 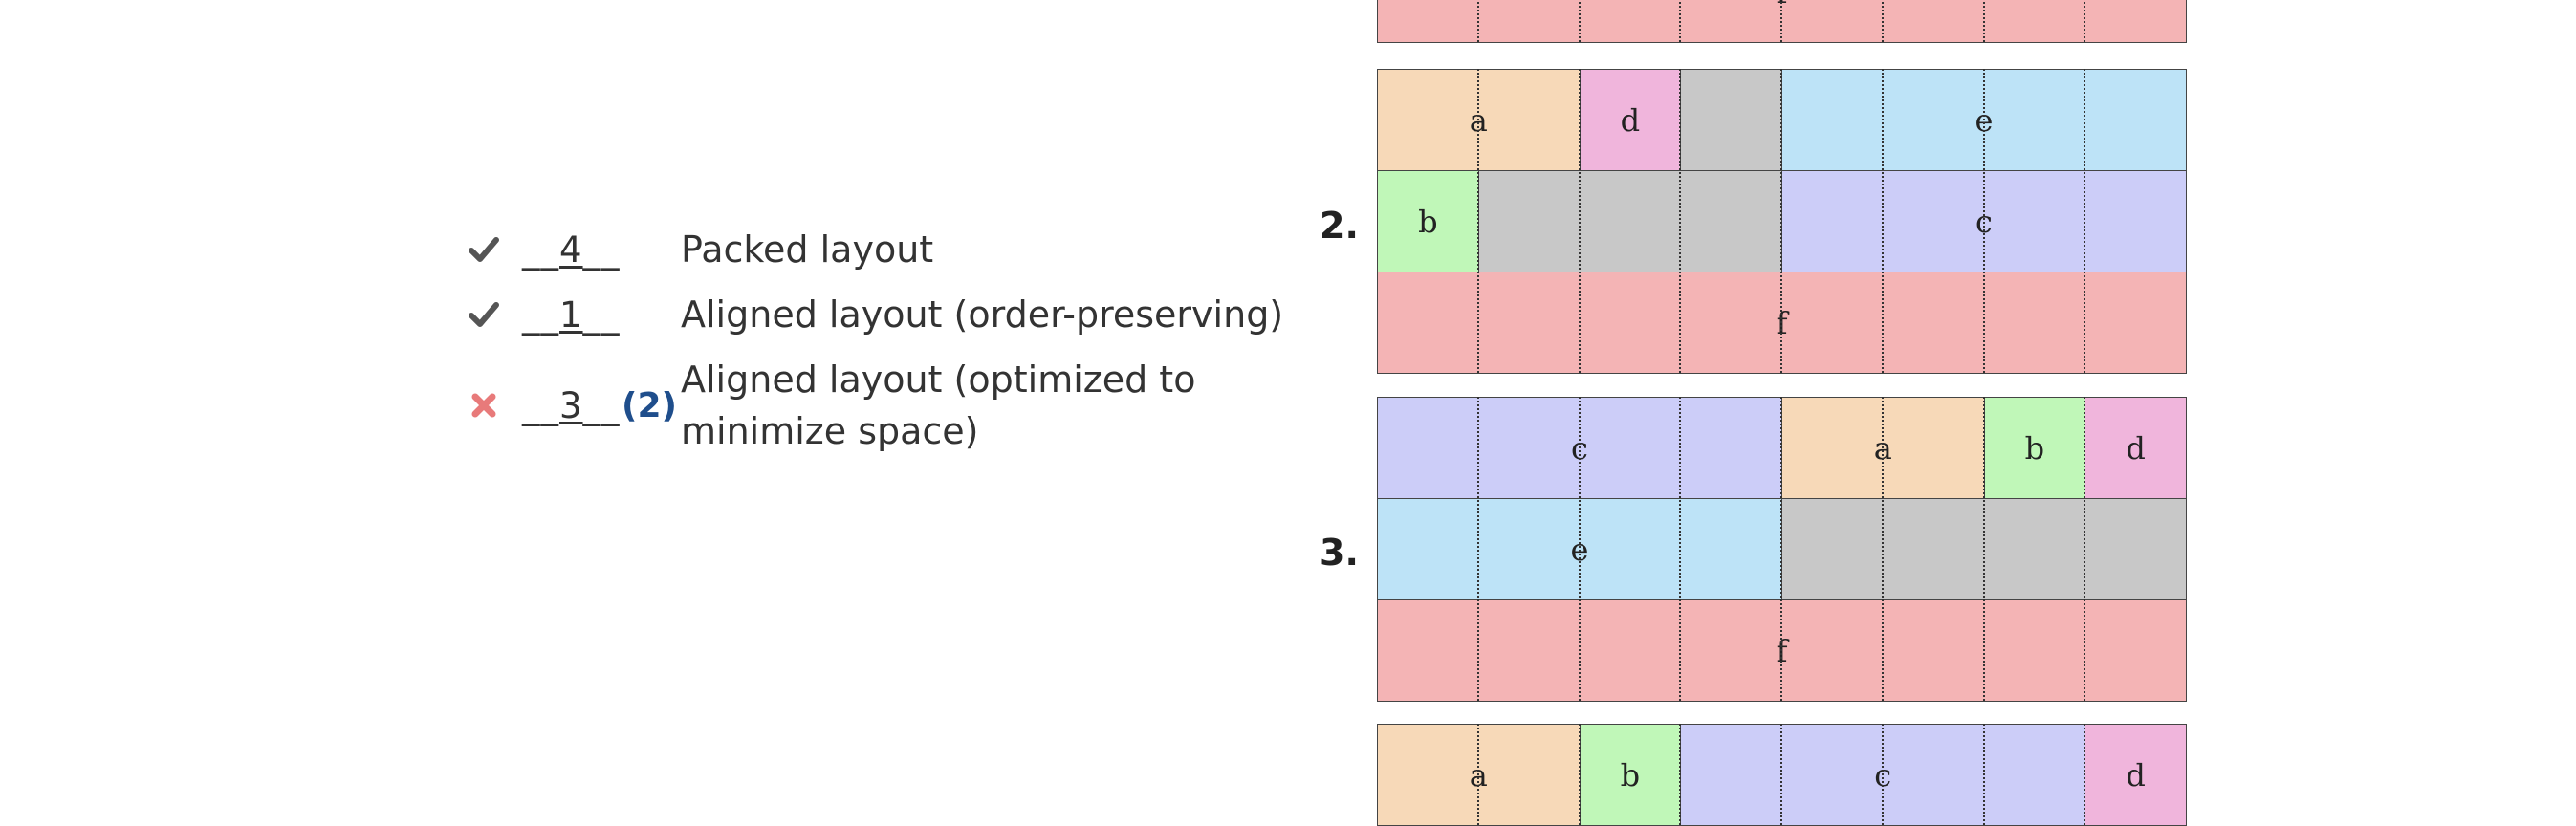 What do you see at coordinates (571, 249) in the screenshot?
I see `answer-blank: __4__` at bounding box center [571, 249].